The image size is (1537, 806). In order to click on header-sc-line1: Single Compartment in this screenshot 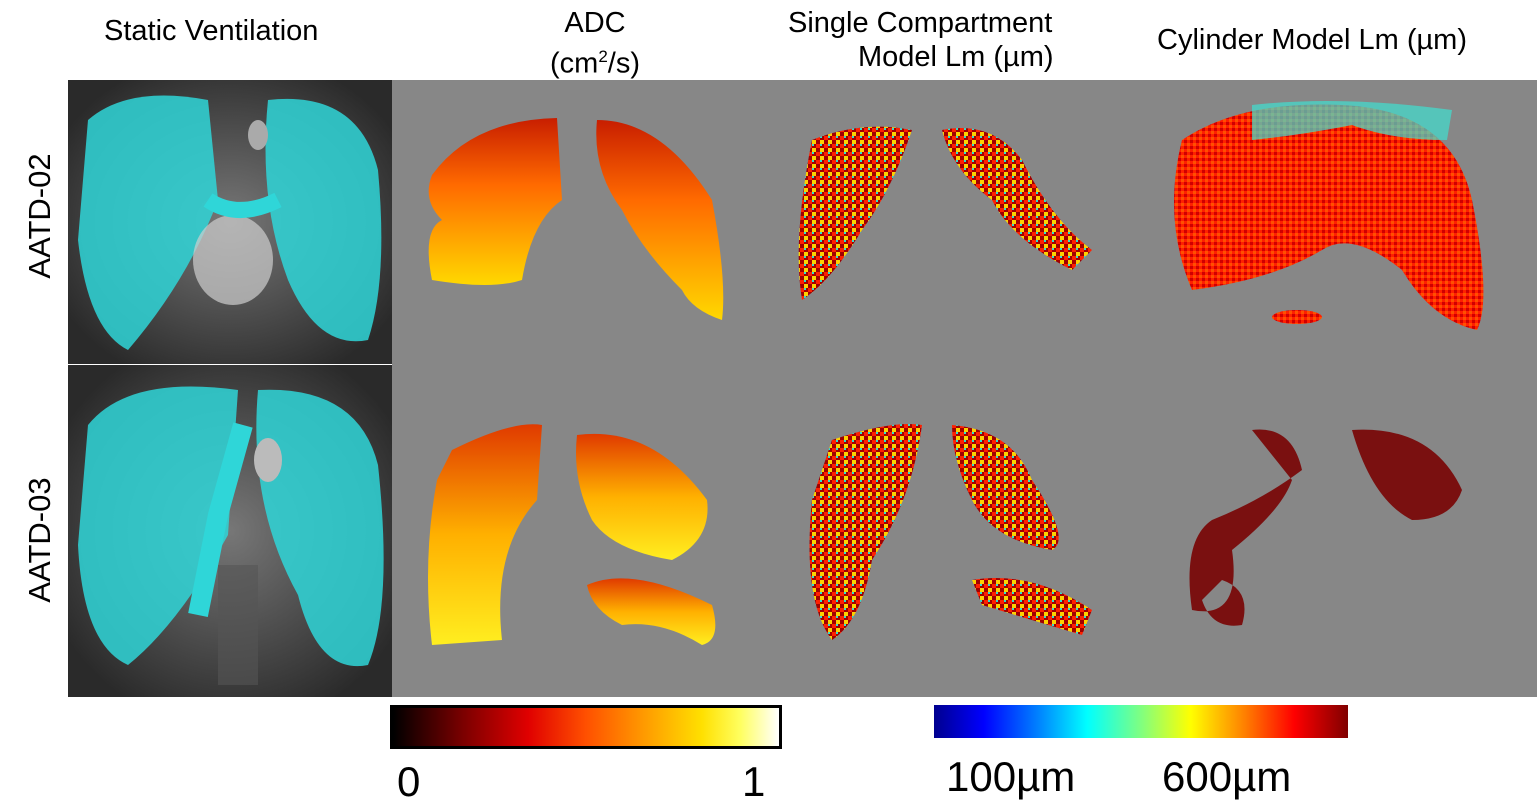, I will do `click(920, 23)`.